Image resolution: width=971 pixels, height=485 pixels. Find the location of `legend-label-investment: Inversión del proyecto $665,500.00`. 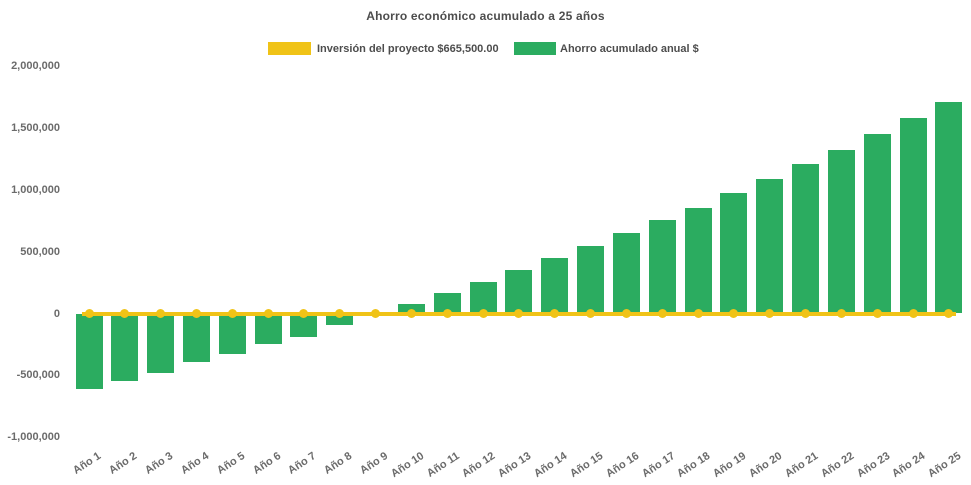

legend-label-investment: Inversión del proyecto $665,500.00 is located at coordinates (408, 49).